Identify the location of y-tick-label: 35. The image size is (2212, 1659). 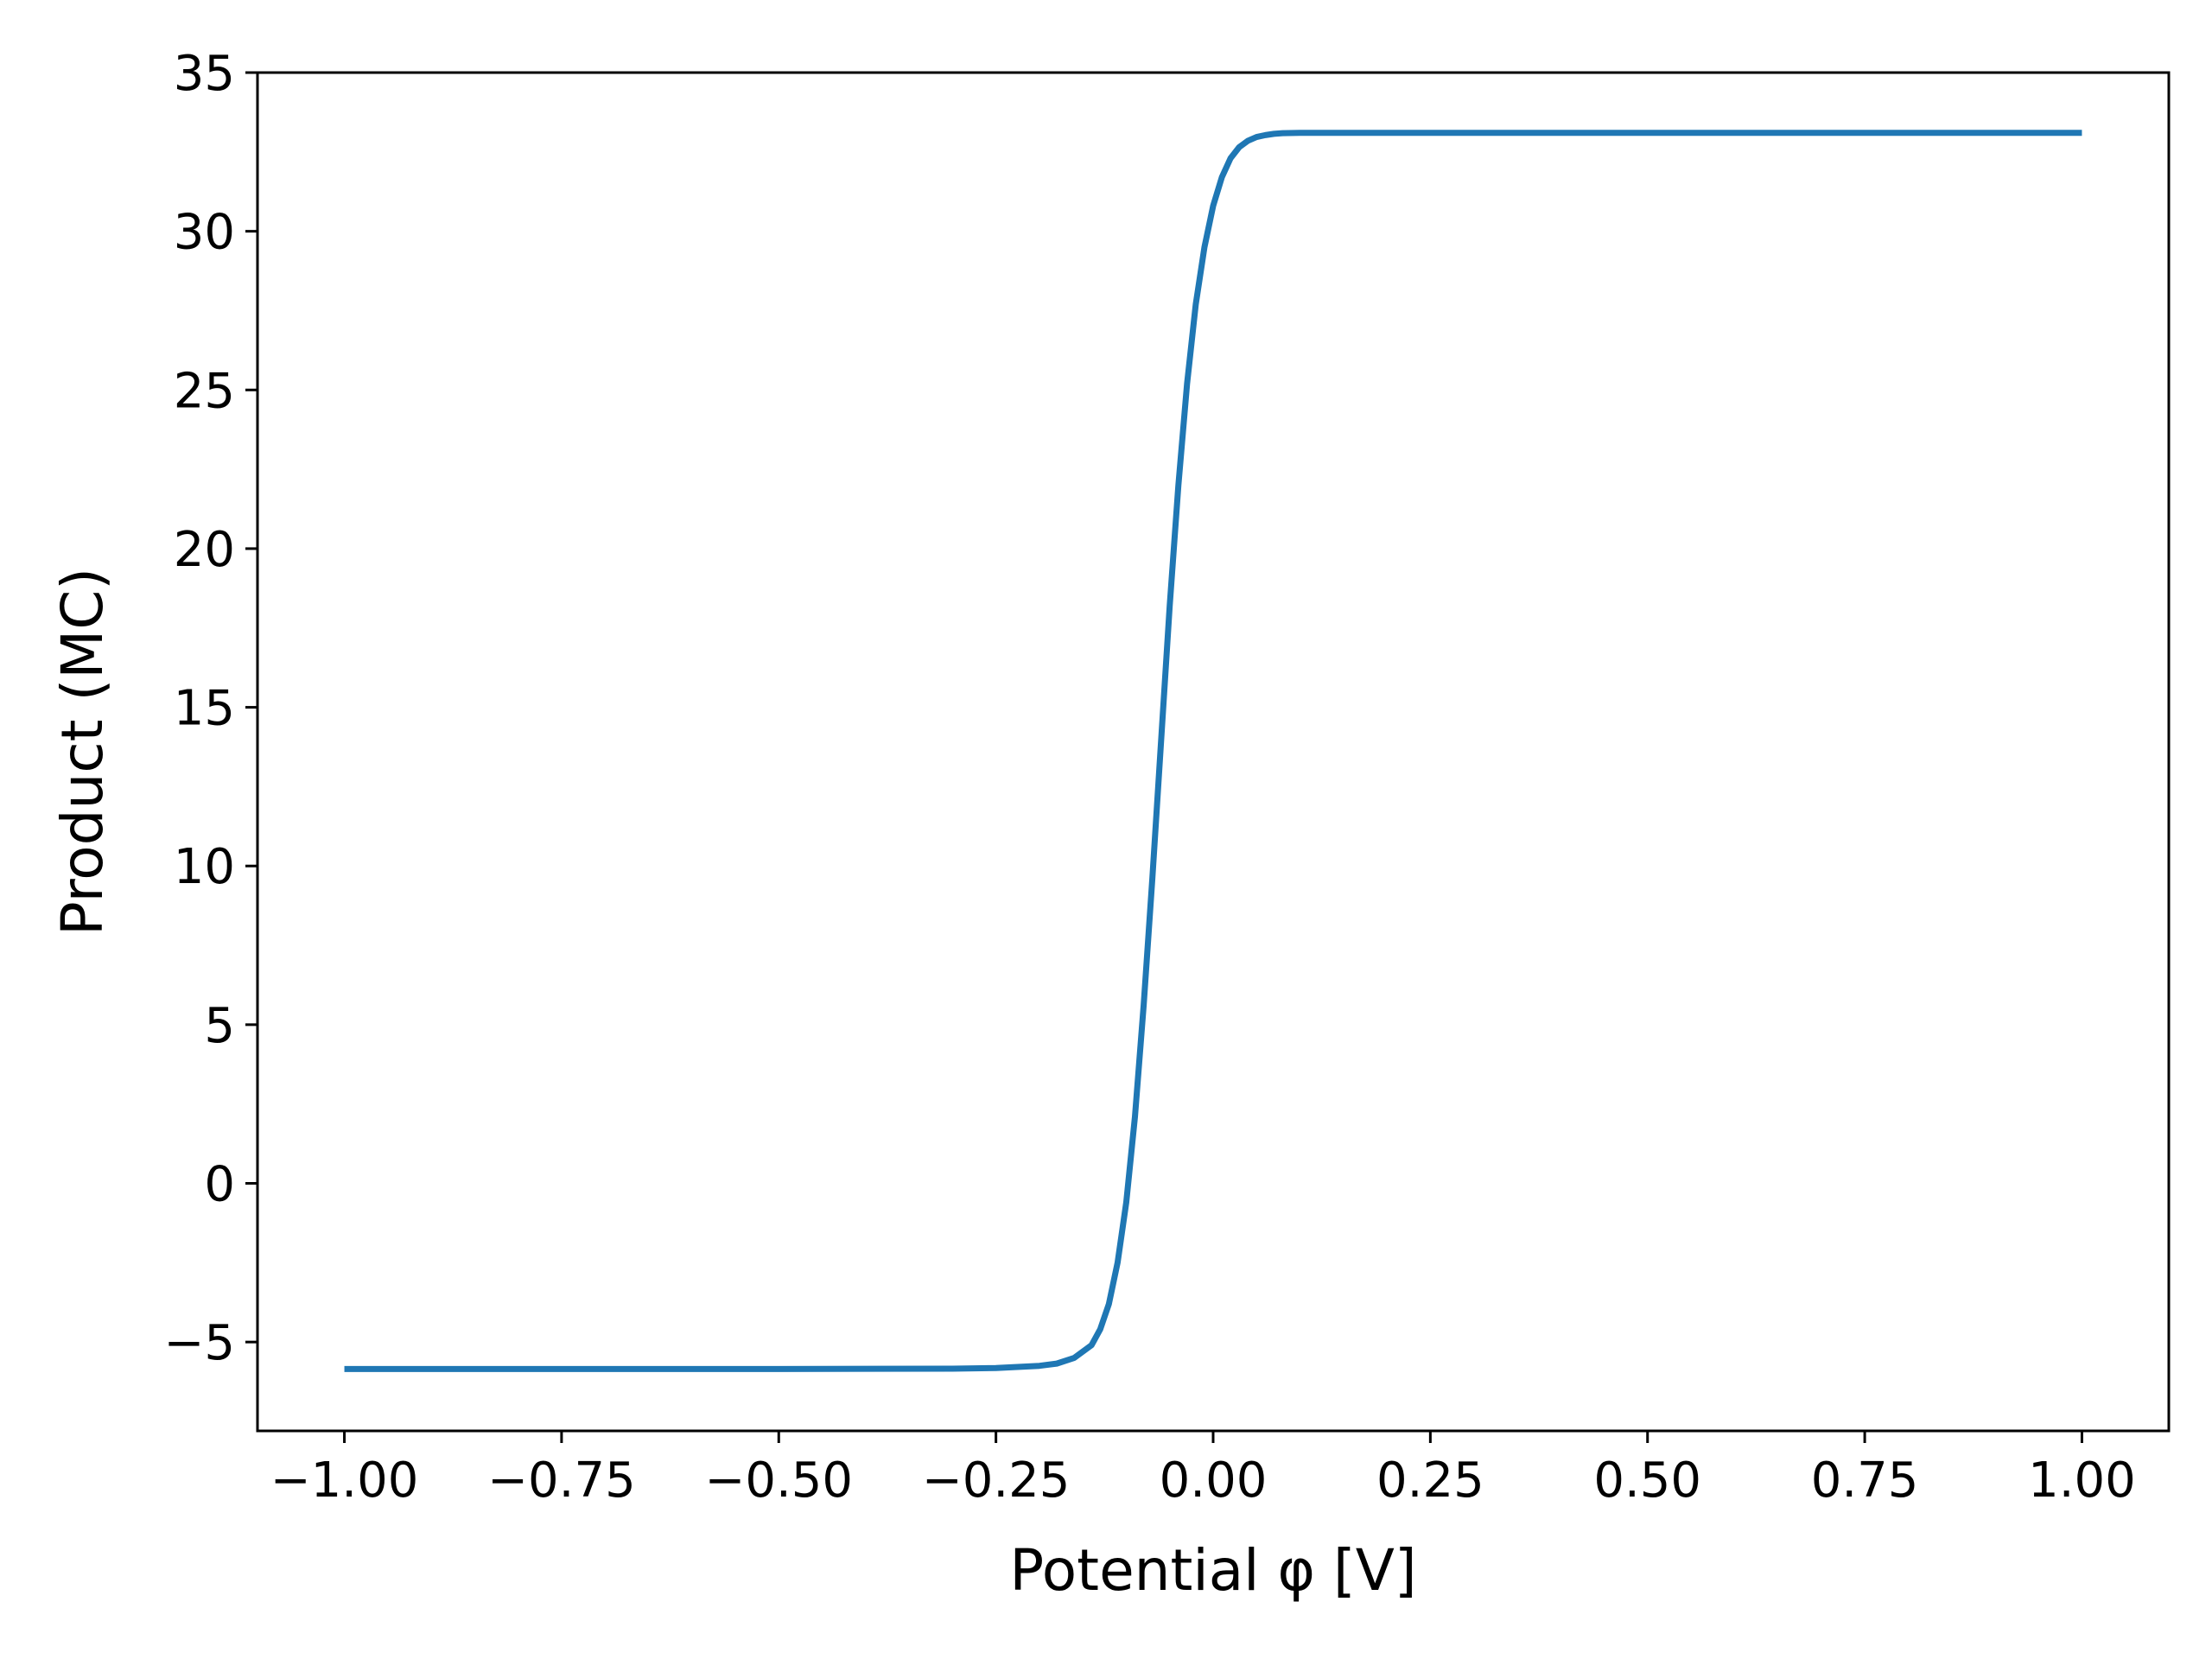
(204, 74).